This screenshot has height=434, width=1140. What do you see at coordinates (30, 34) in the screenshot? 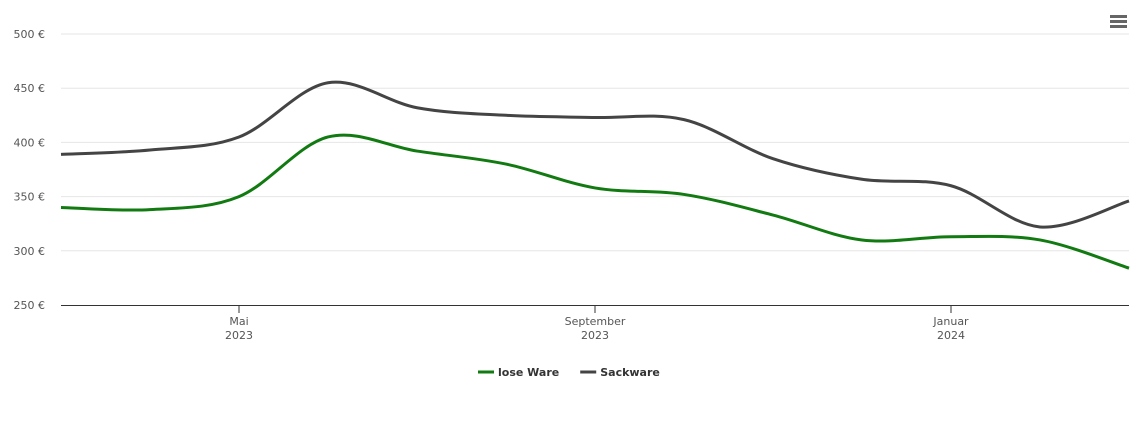
I see `y-tick-label: 500 €` at bounding box center [30, 34].